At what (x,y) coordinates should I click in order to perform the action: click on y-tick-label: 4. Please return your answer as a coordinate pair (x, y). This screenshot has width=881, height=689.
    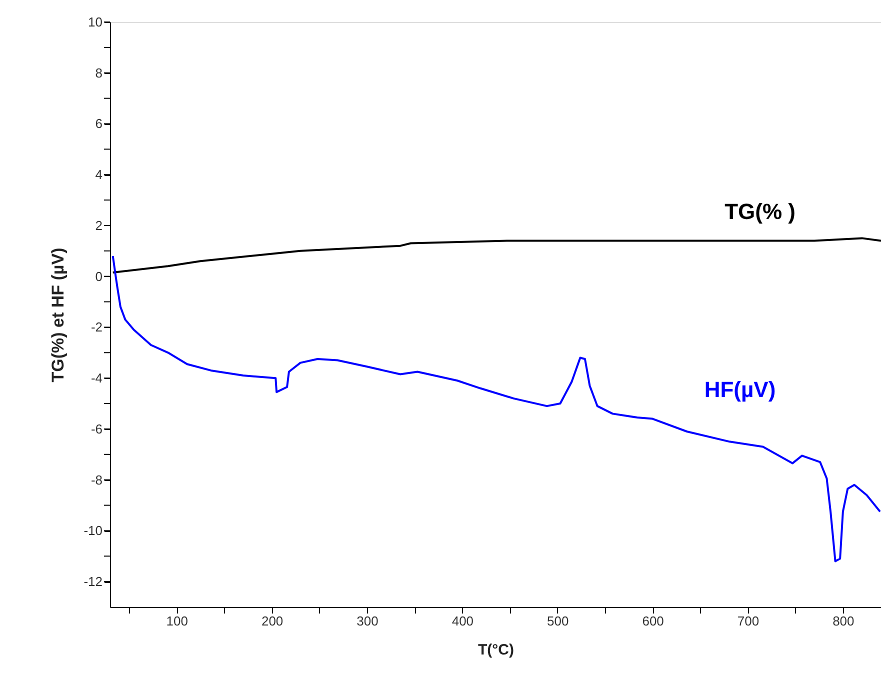
    Looking at the image, I should click on (98, 174).